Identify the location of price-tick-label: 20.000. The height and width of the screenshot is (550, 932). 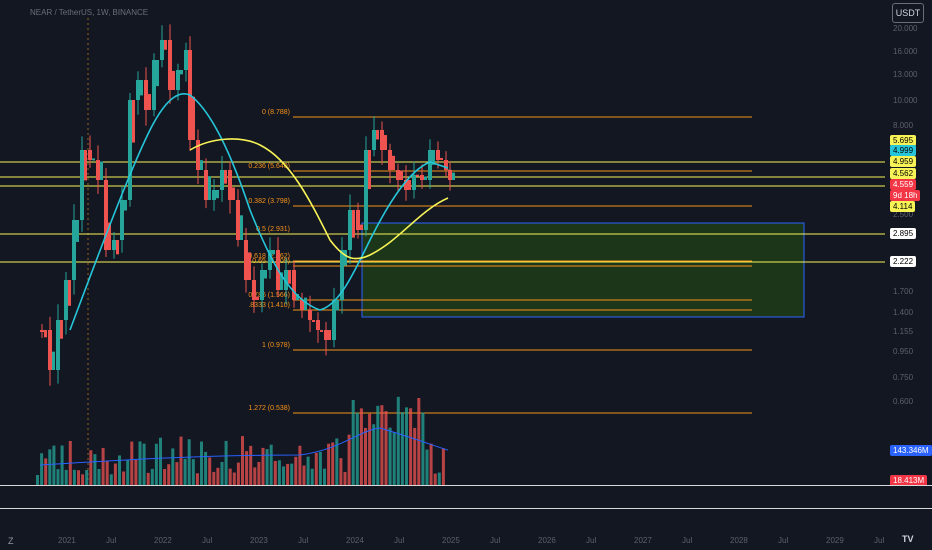
(905, 28).